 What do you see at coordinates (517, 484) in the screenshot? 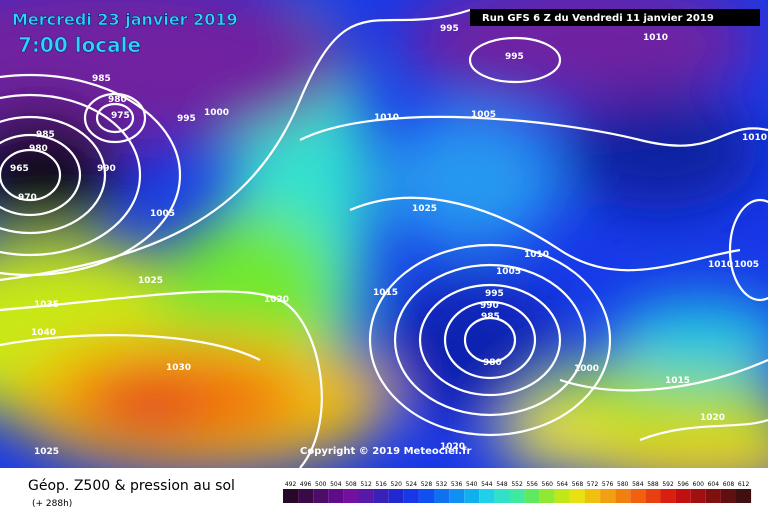
I see `colorbar-label: 552` at bounding box center [517, 484].